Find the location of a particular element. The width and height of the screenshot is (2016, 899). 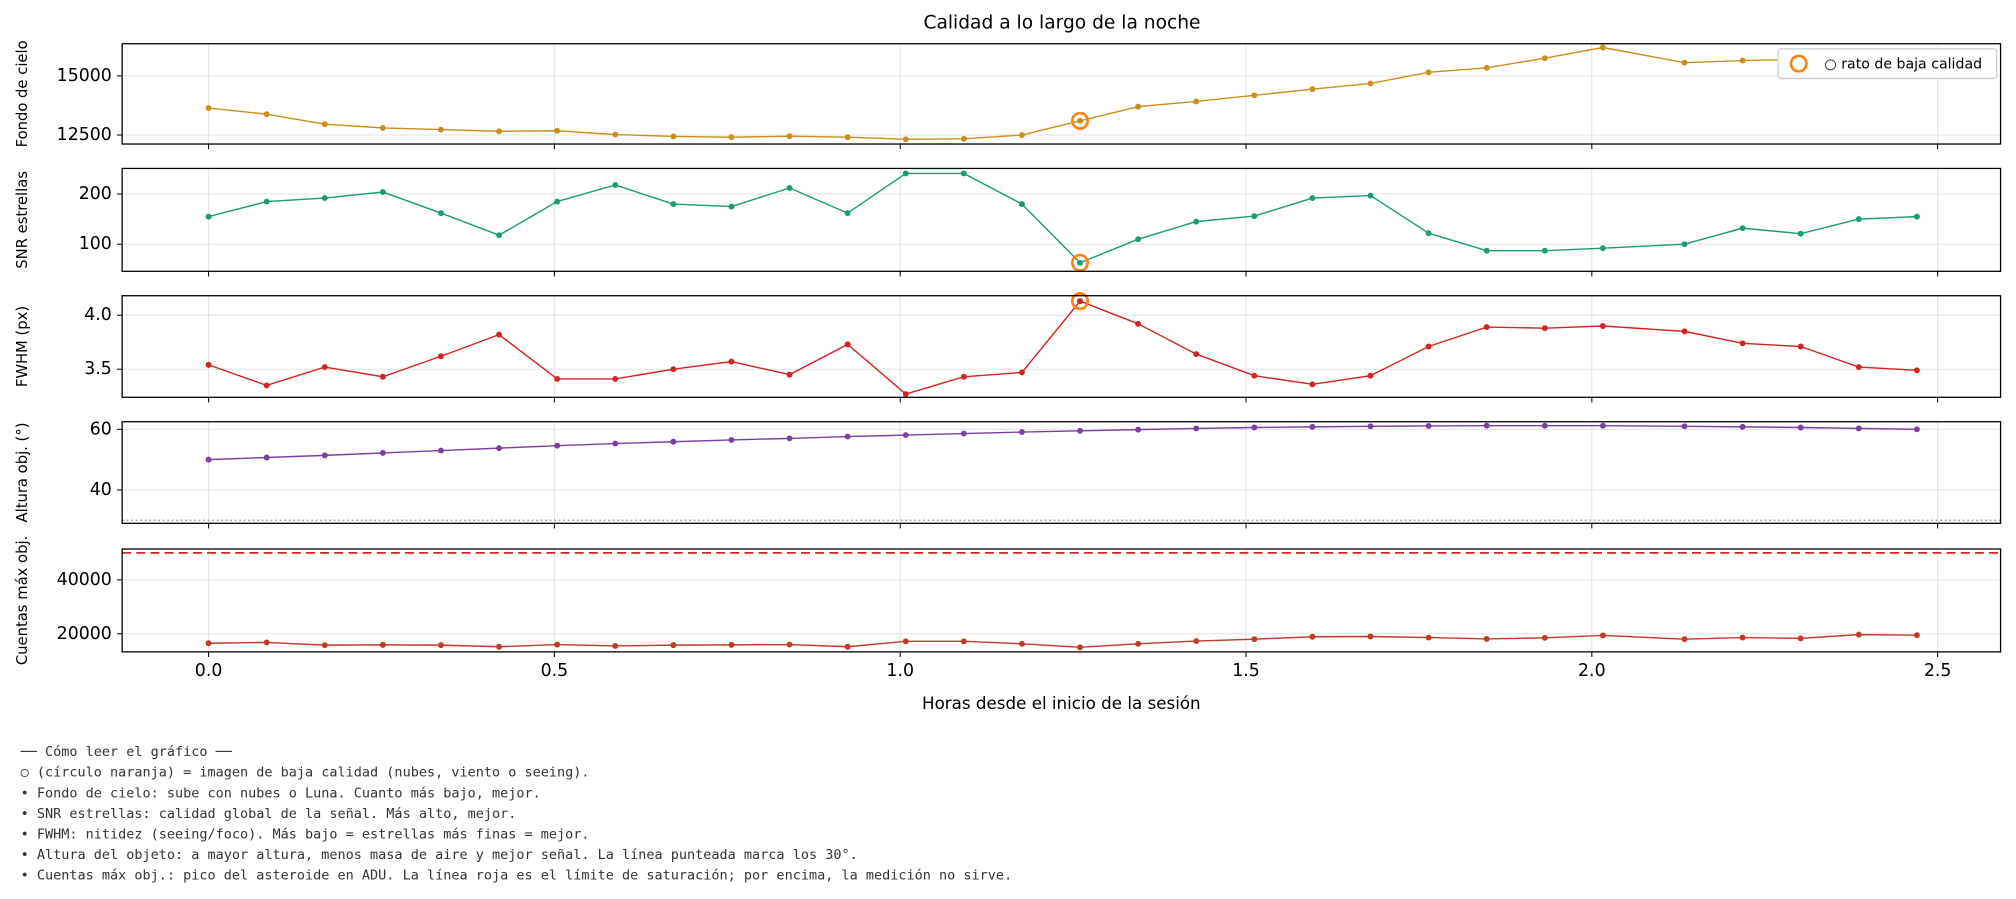

legend-box is located at coordinates (1887, 64).